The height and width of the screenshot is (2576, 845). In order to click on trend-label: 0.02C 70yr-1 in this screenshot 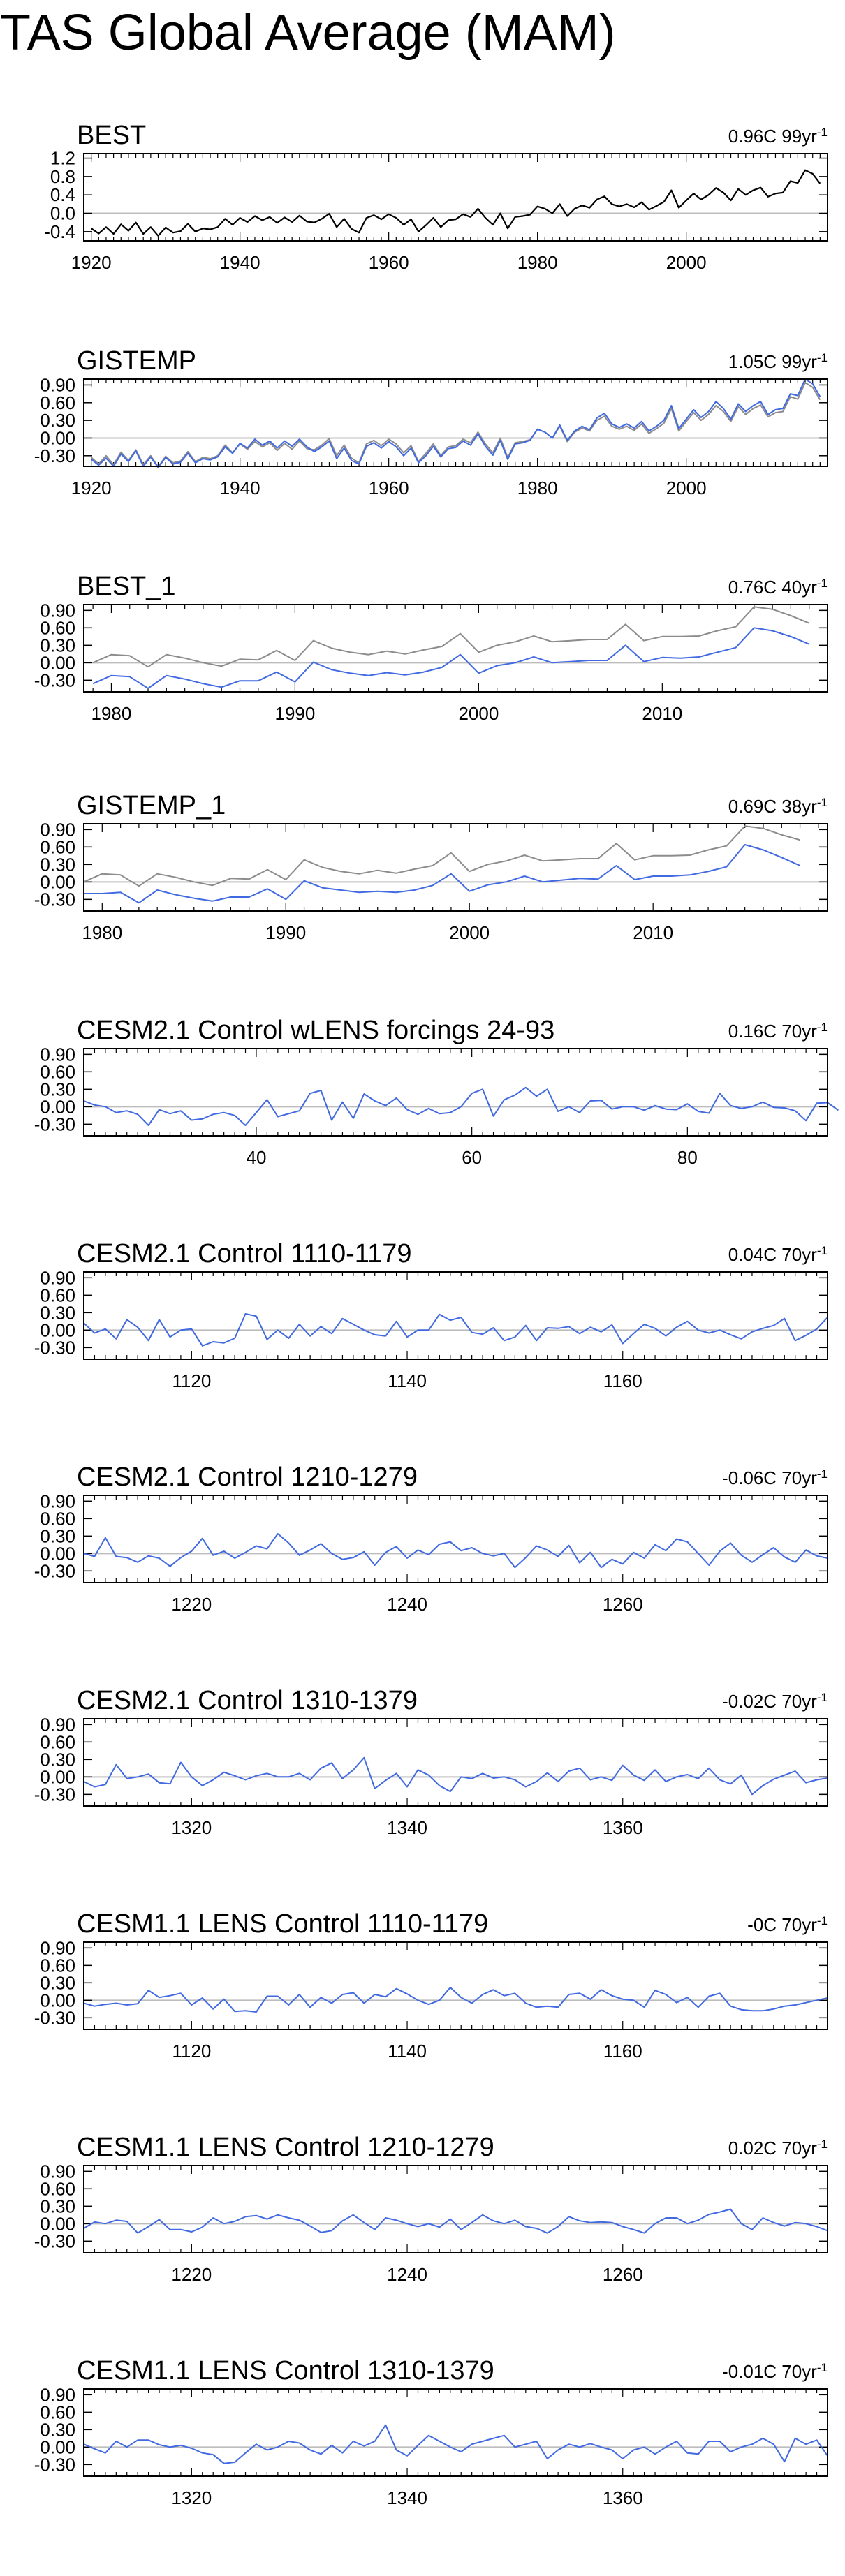, I will do `click(778, 2148)`.